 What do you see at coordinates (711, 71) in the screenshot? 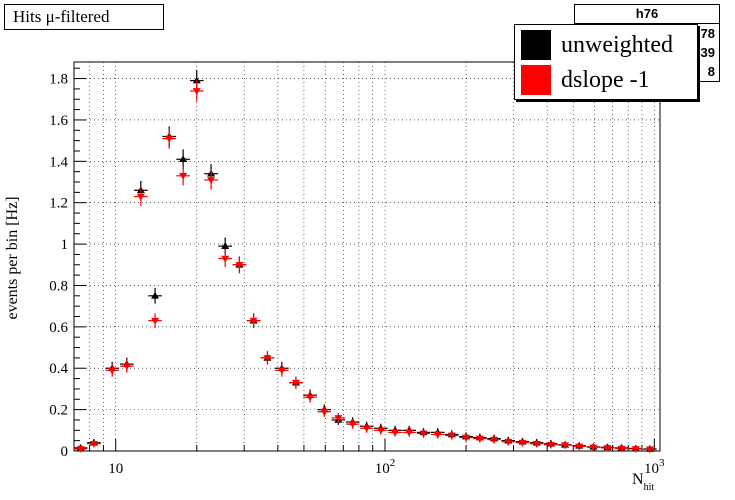
I see `stats-row: 8` at bounding box center [711, 71].